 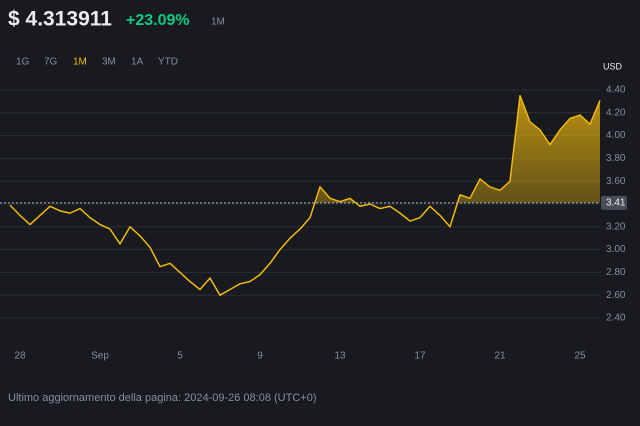 I want to click on price-change: +23.09%, so click(x=158, y=20).